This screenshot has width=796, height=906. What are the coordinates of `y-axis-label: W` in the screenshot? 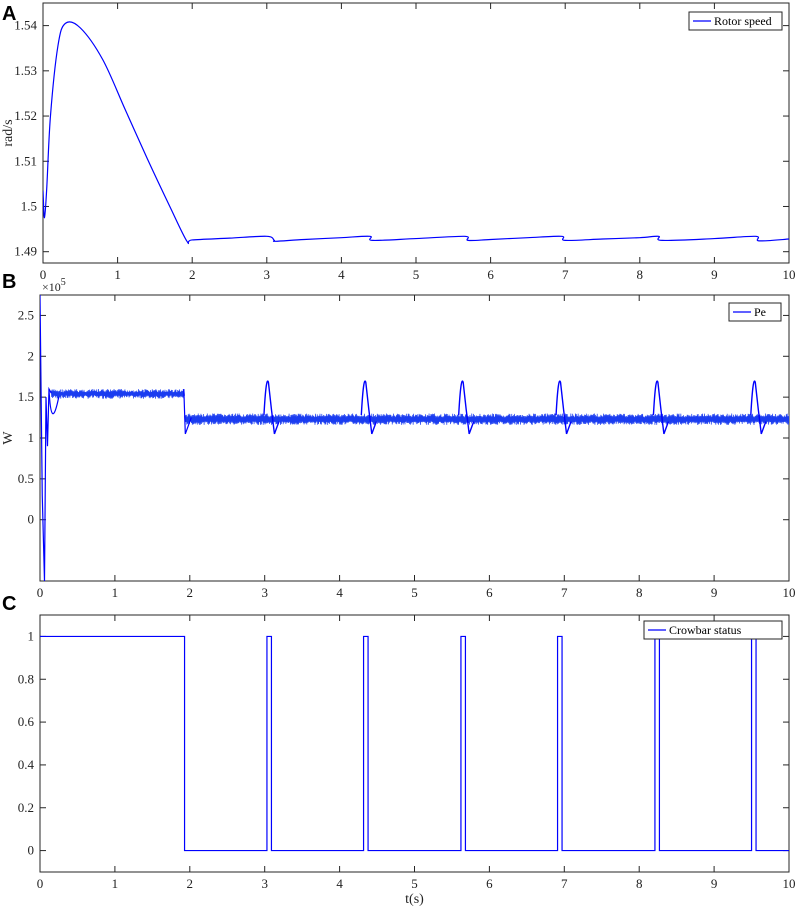 It's located at (8, 438).